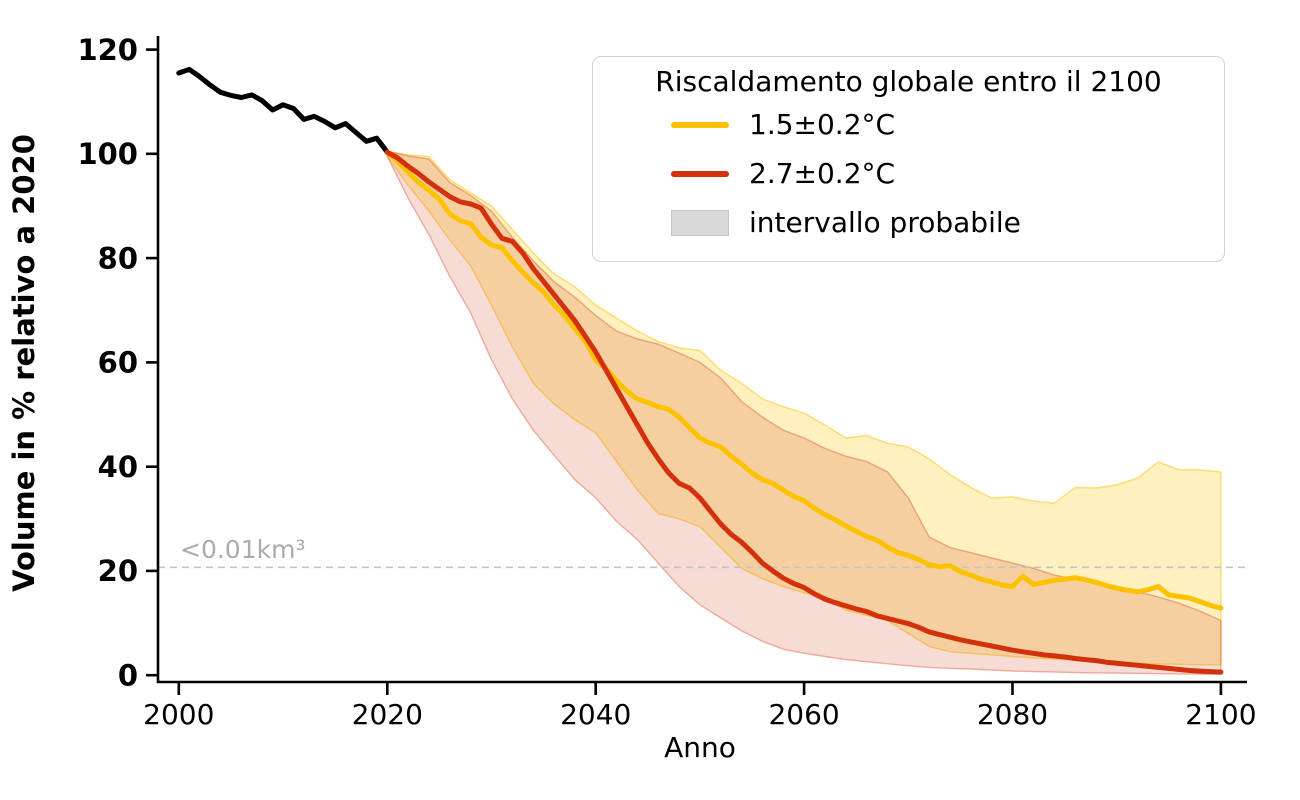 This screenshot has height=800, width=1300. I want to click on y-tick-label-40: 40, so click(118, 467).